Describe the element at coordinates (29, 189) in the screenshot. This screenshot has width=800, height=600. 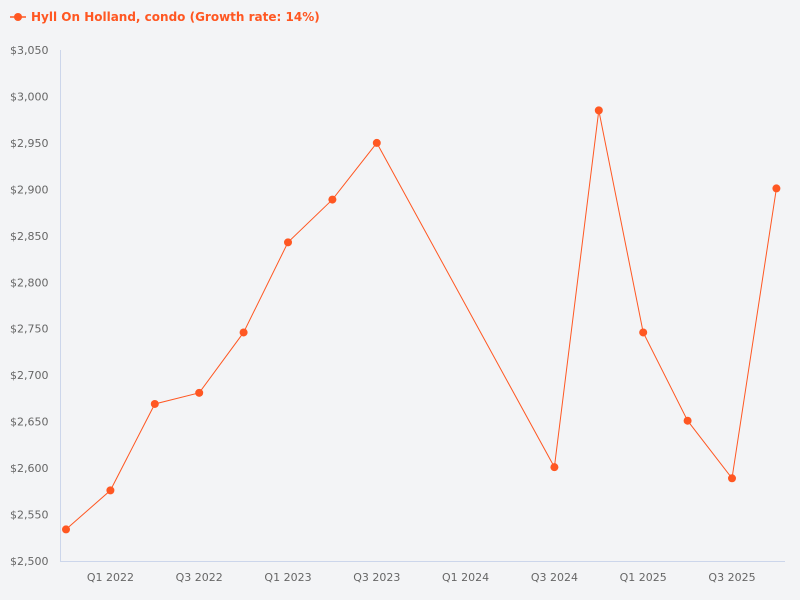
I see `y-tick-label: $2,900` at that location.